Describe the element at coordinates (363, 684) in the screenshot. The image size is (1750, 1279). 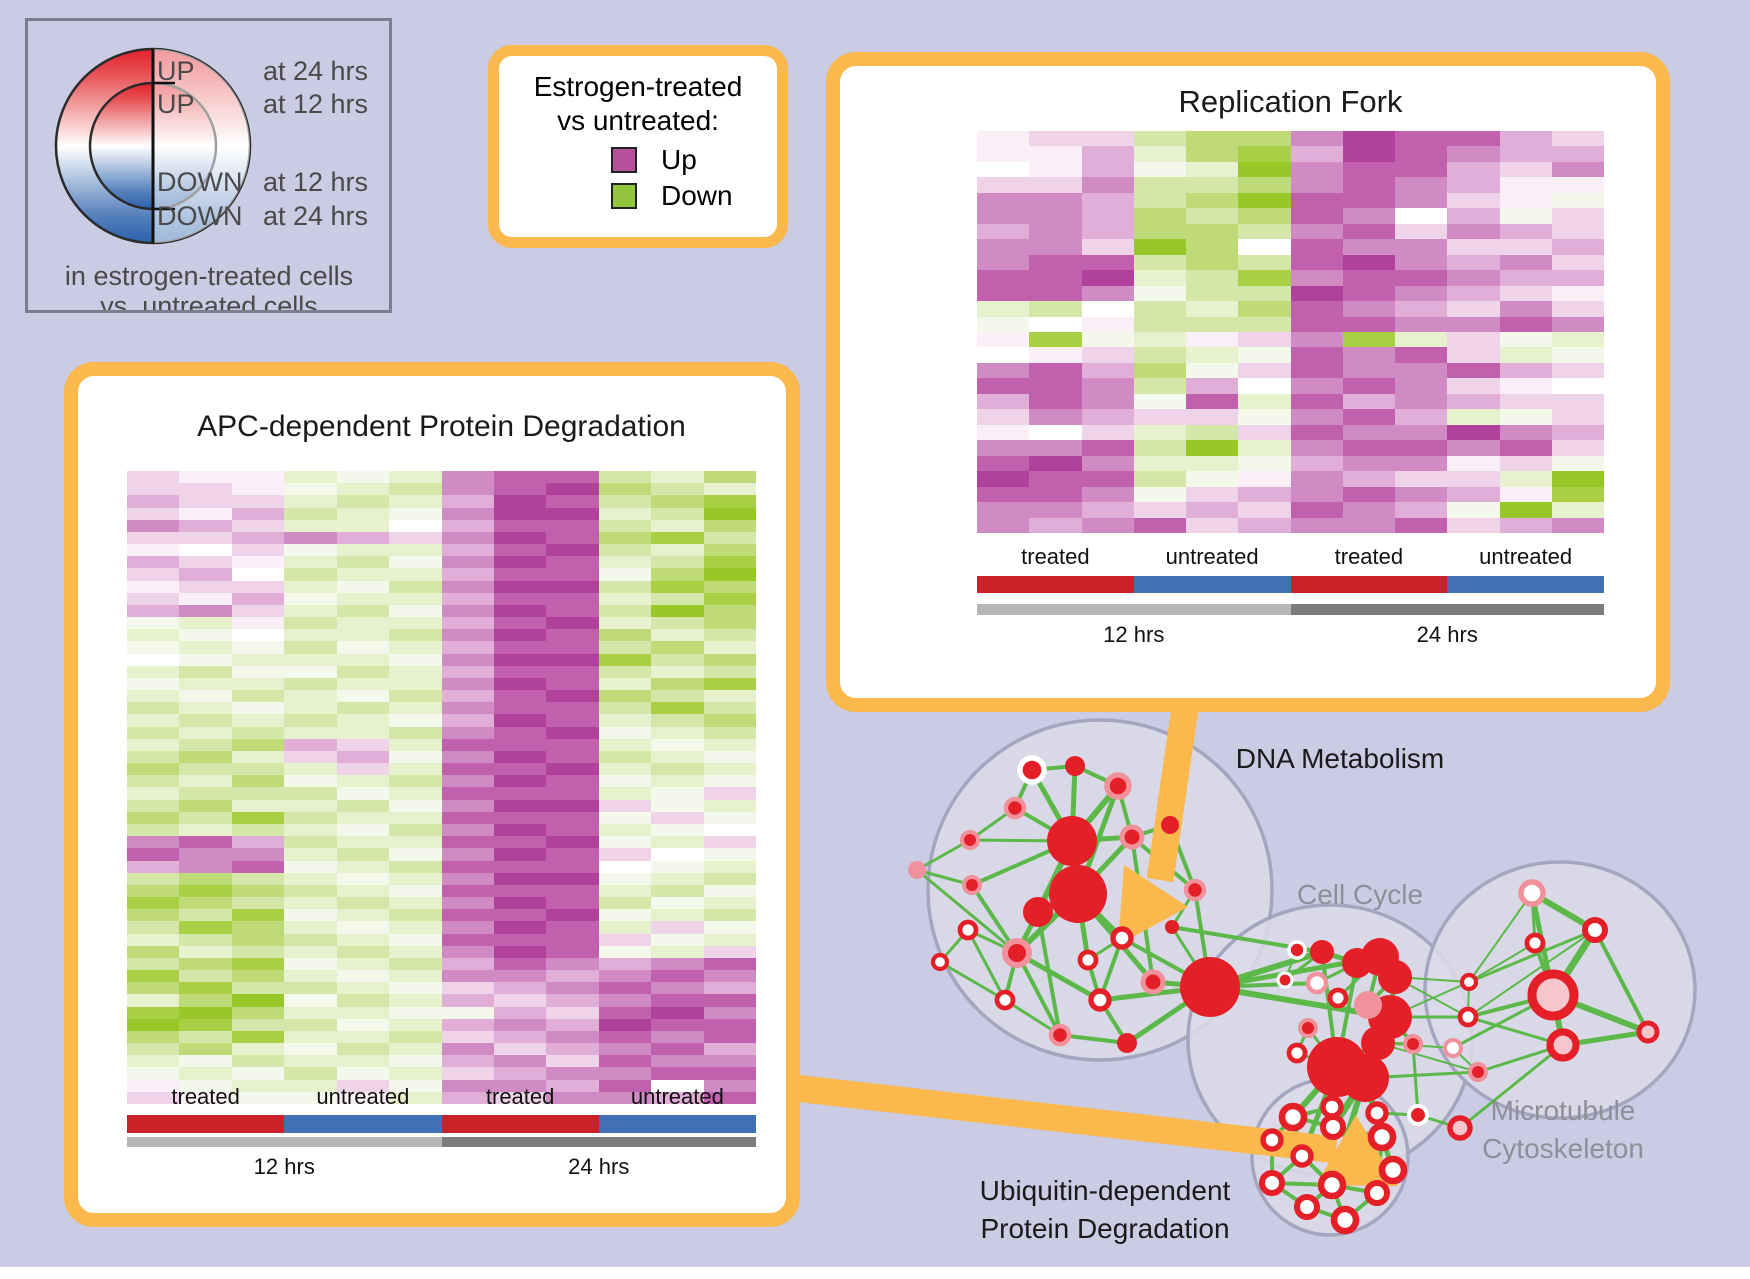
I see `heatmap-cell-r18-c5` at that location.